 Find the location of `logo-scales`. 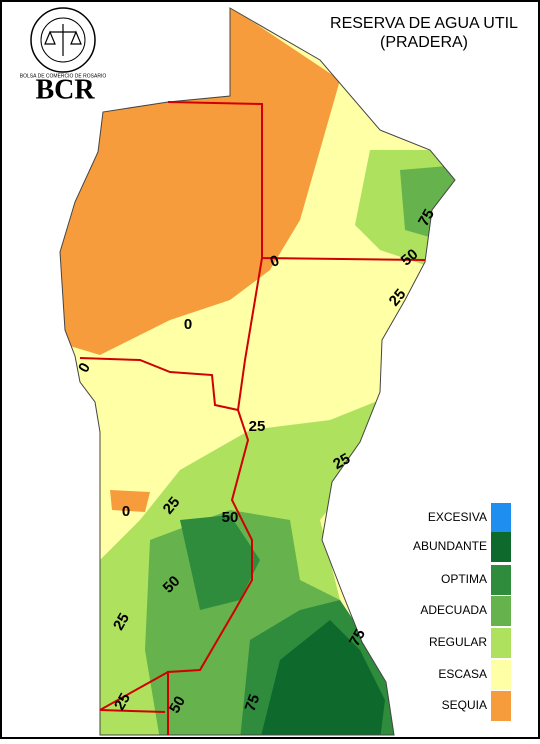

logo-scales is located at coordinates (63, 40).